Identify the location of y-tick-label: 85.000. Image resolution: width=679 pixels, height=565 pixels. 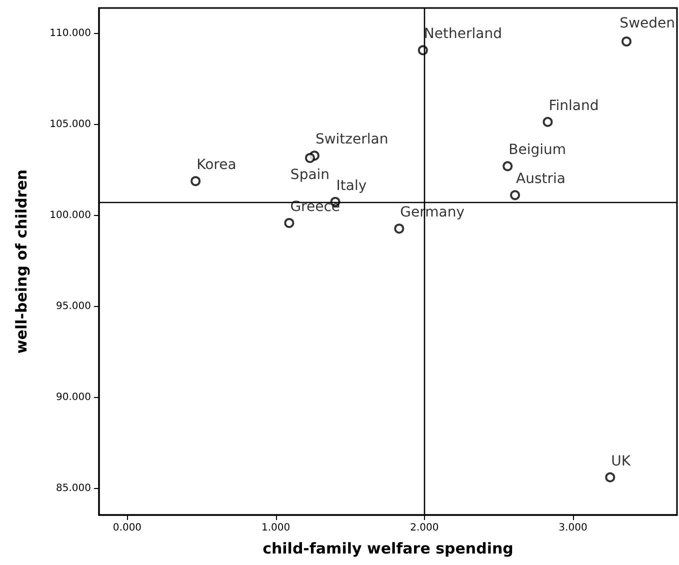
(73, 488).